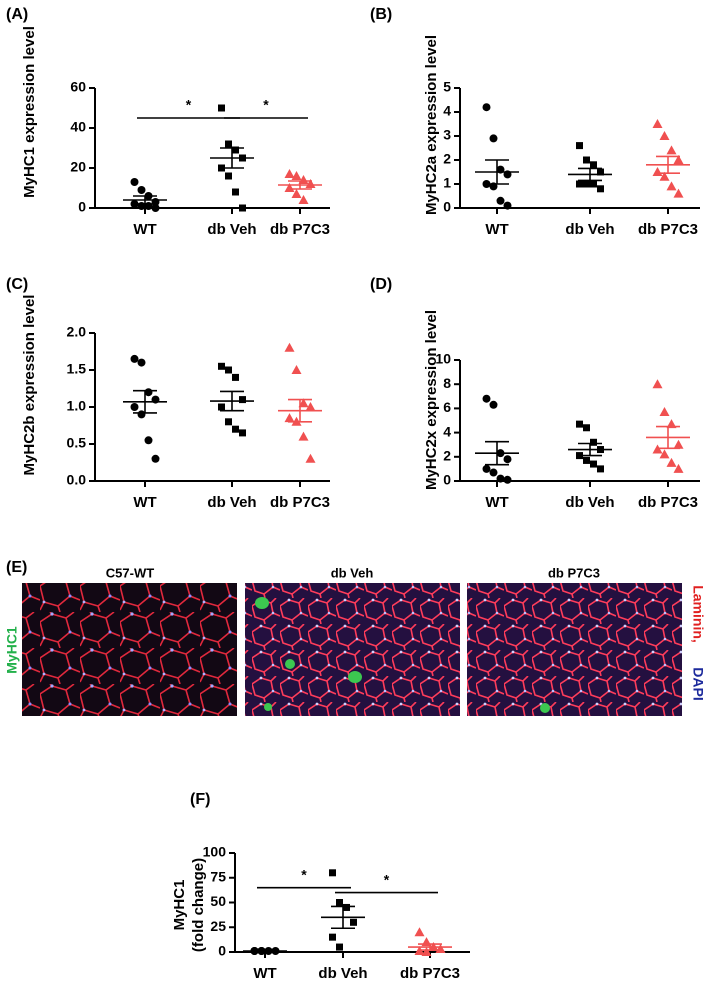 This screenshot has width=709, height=990. I want to click on stain-label: MyHC1, so click(12, 650).